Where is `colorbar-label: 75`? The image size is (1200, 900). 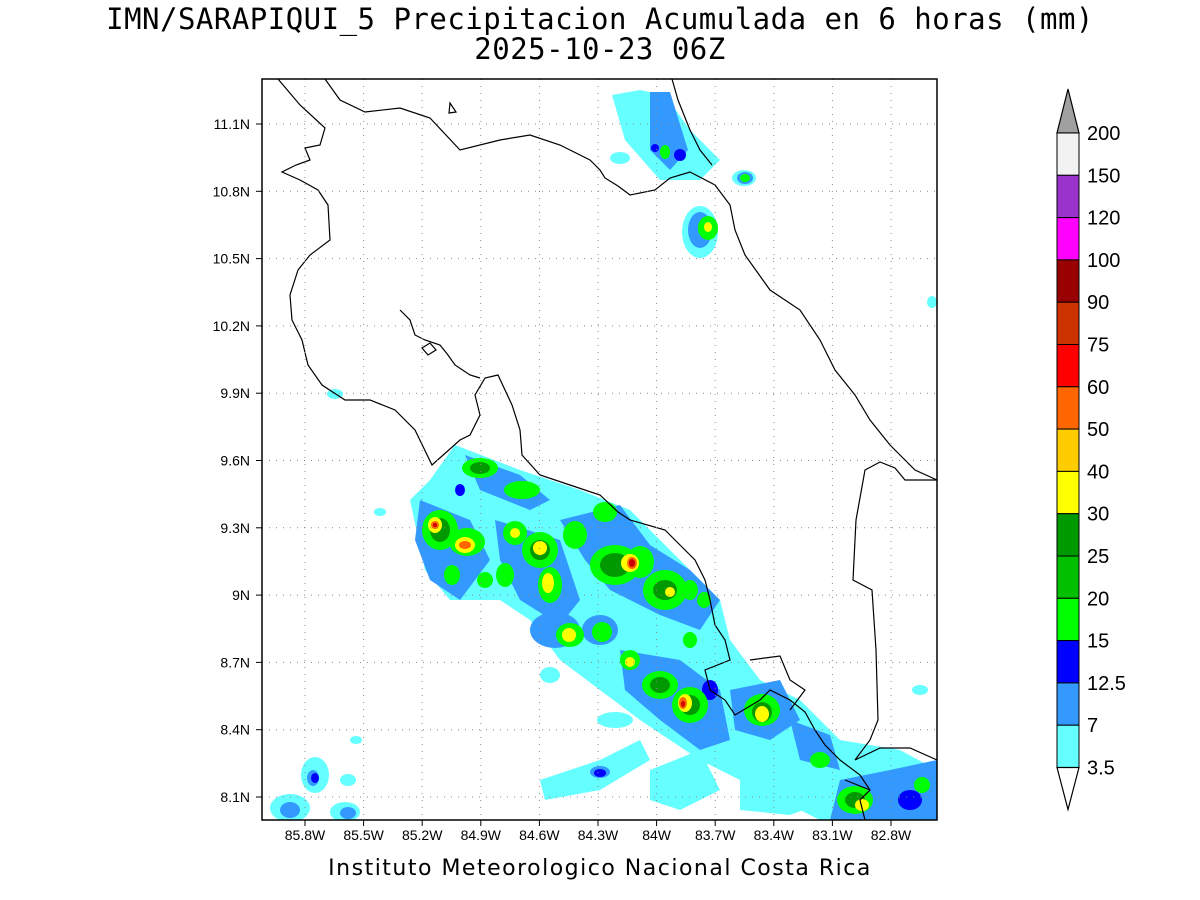 colorbar-label: 75 is located at coordinates (1098, 346).